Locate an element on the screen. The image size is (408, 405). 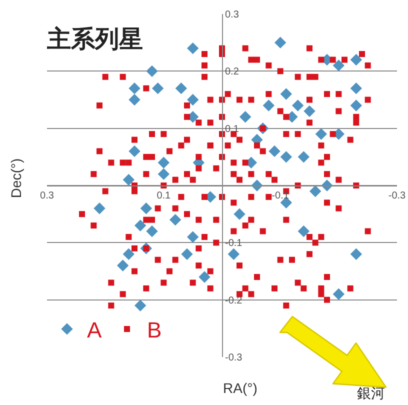
legend-label: B is located at coordinates (154, 330).